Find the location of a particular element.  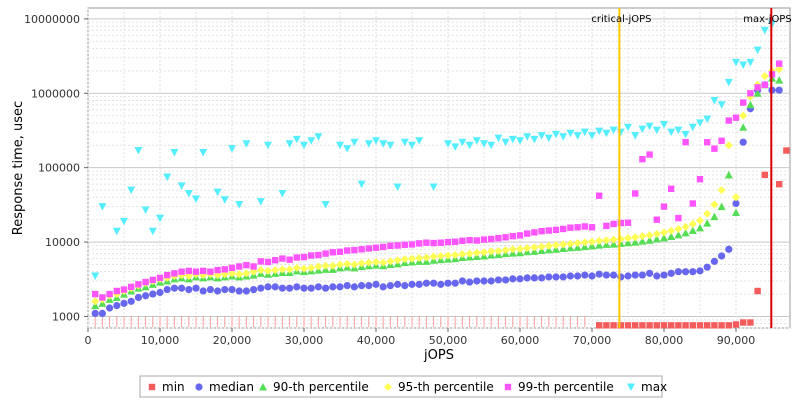

legend-label: max is located at coordinates (654, 387).